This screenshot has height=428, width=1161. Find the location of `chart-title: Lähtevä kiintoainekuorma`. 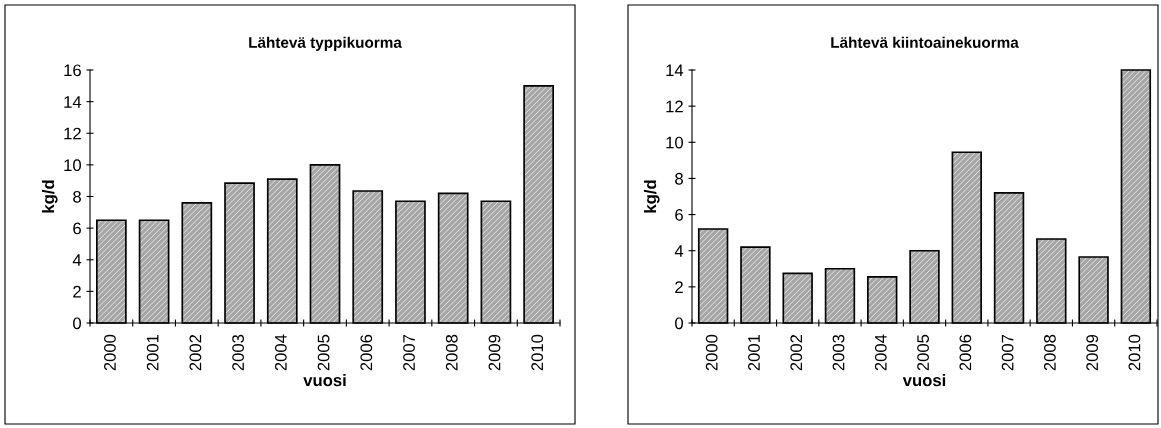

chart-title: Lähtevä kiintoainekuorma is located at coordinates (925, 42).